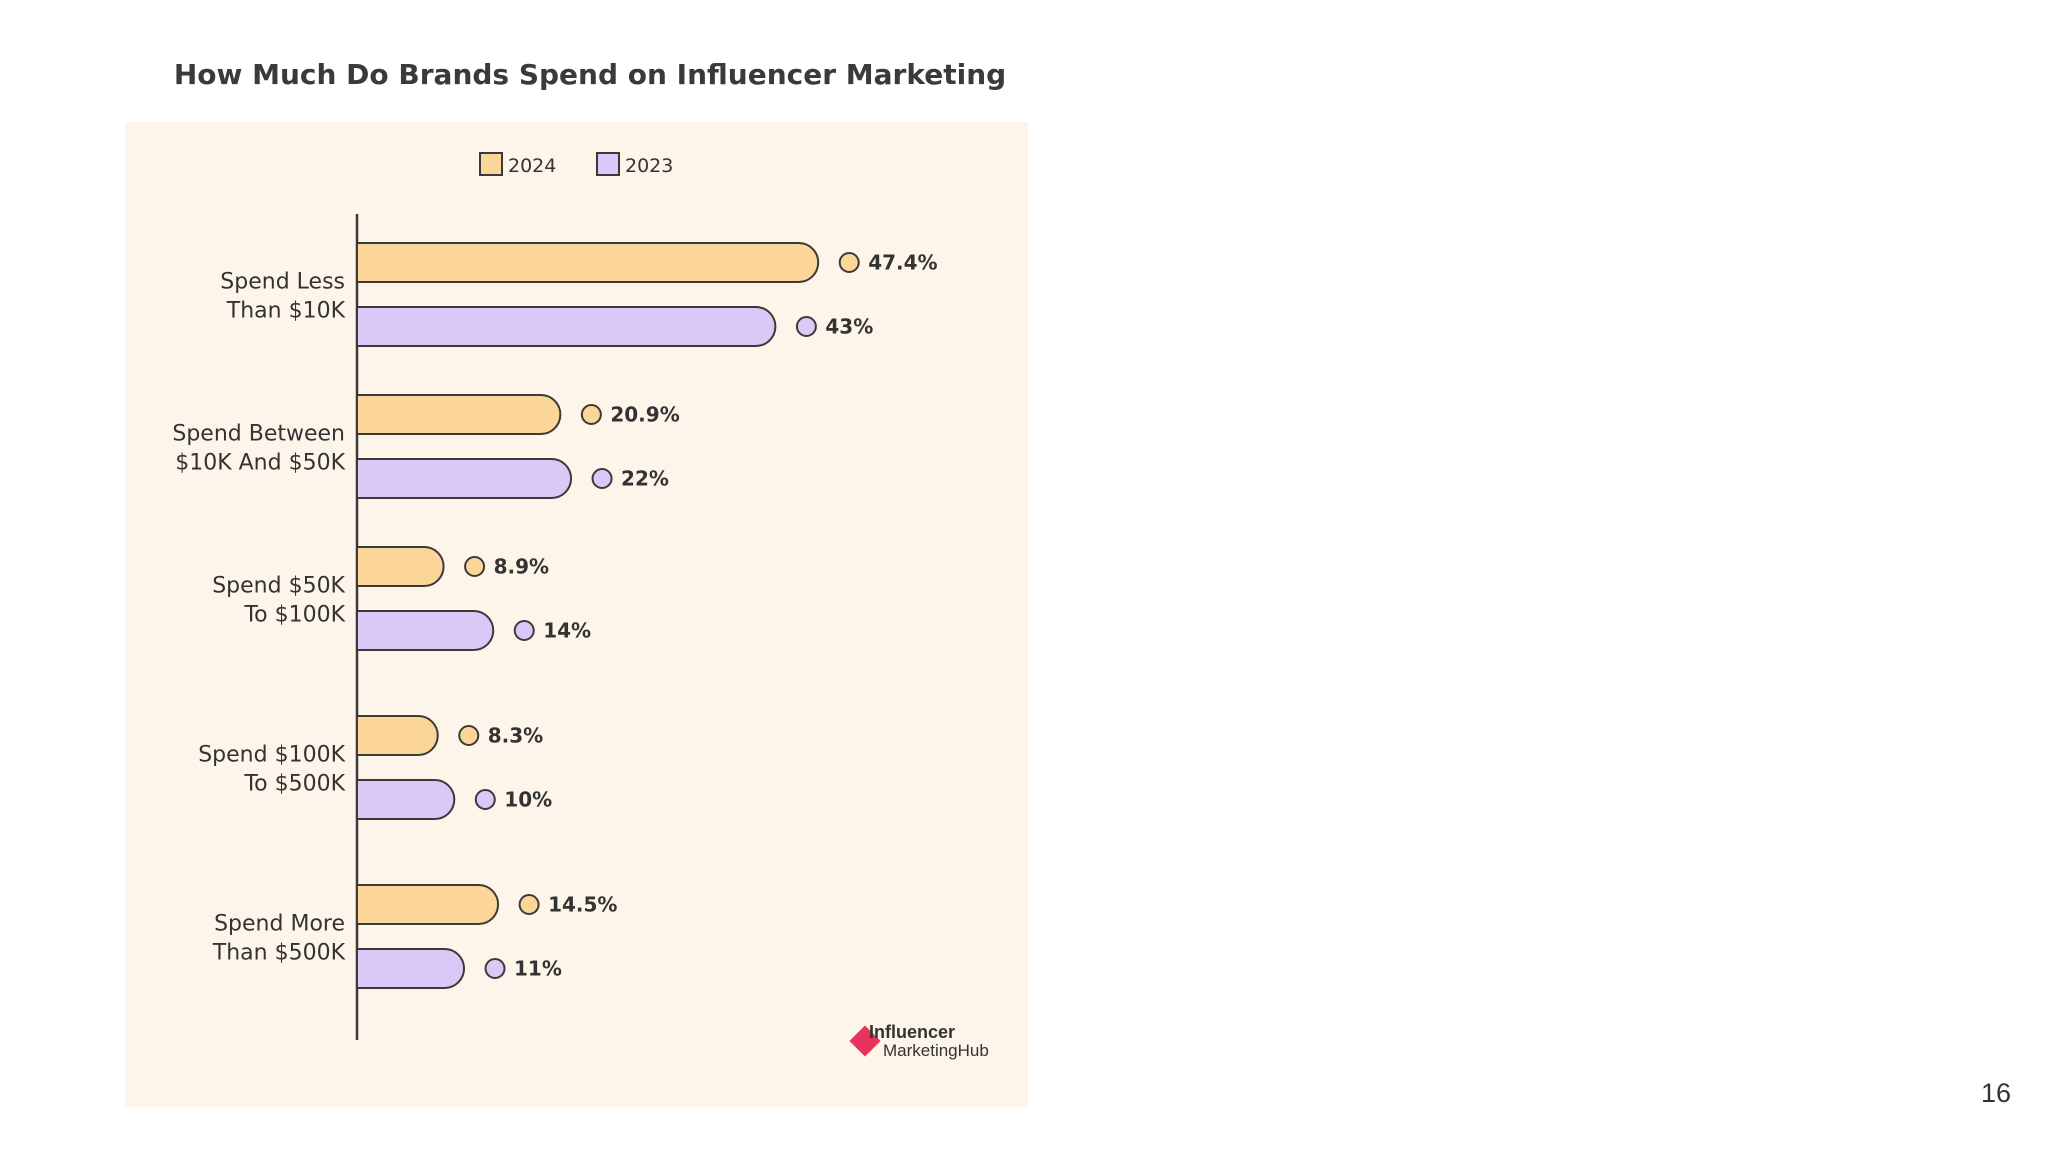 The width and height of the screenshot is (2048, 1152). I want to click on value-label-2024-2: 20.9%, so click(644, 415).